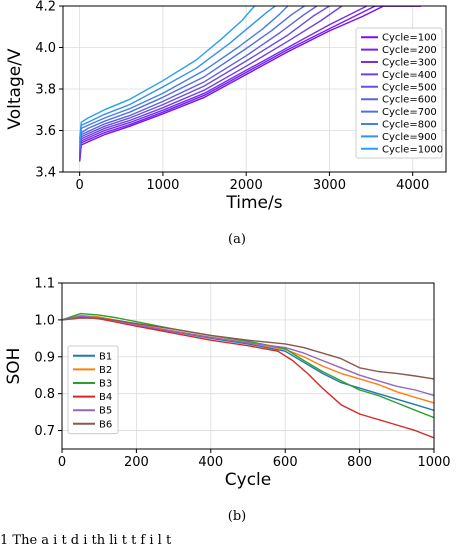  What do you see at coordinates (409, 112) in the screenshot?
I see `chart-a-legend-label-7: Cycle=700` at bounding box center [409, 112].